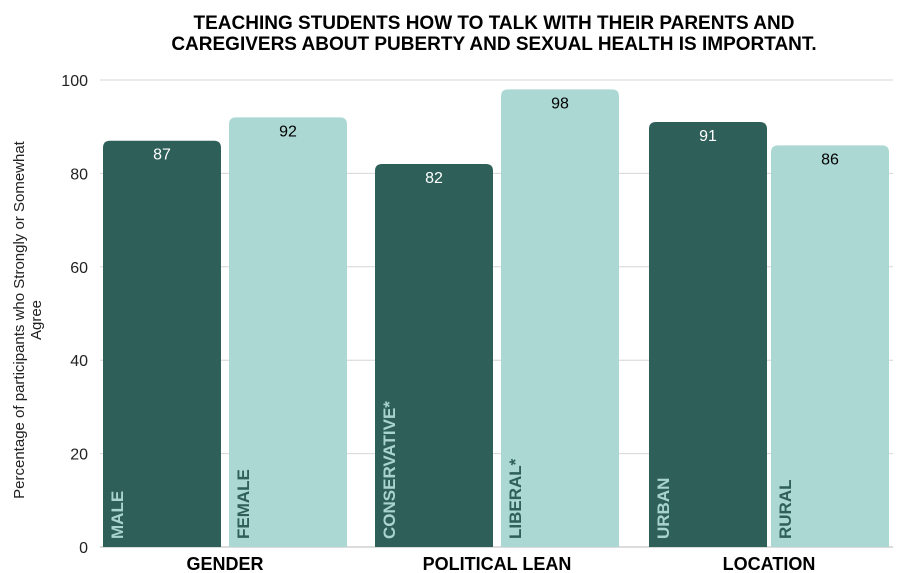 Image resolution: width=900 pixels, height=573 pixels. Describe the element at coordinates (769, 563) in the screenshot. I see `group-label: LOCATION` at that location.